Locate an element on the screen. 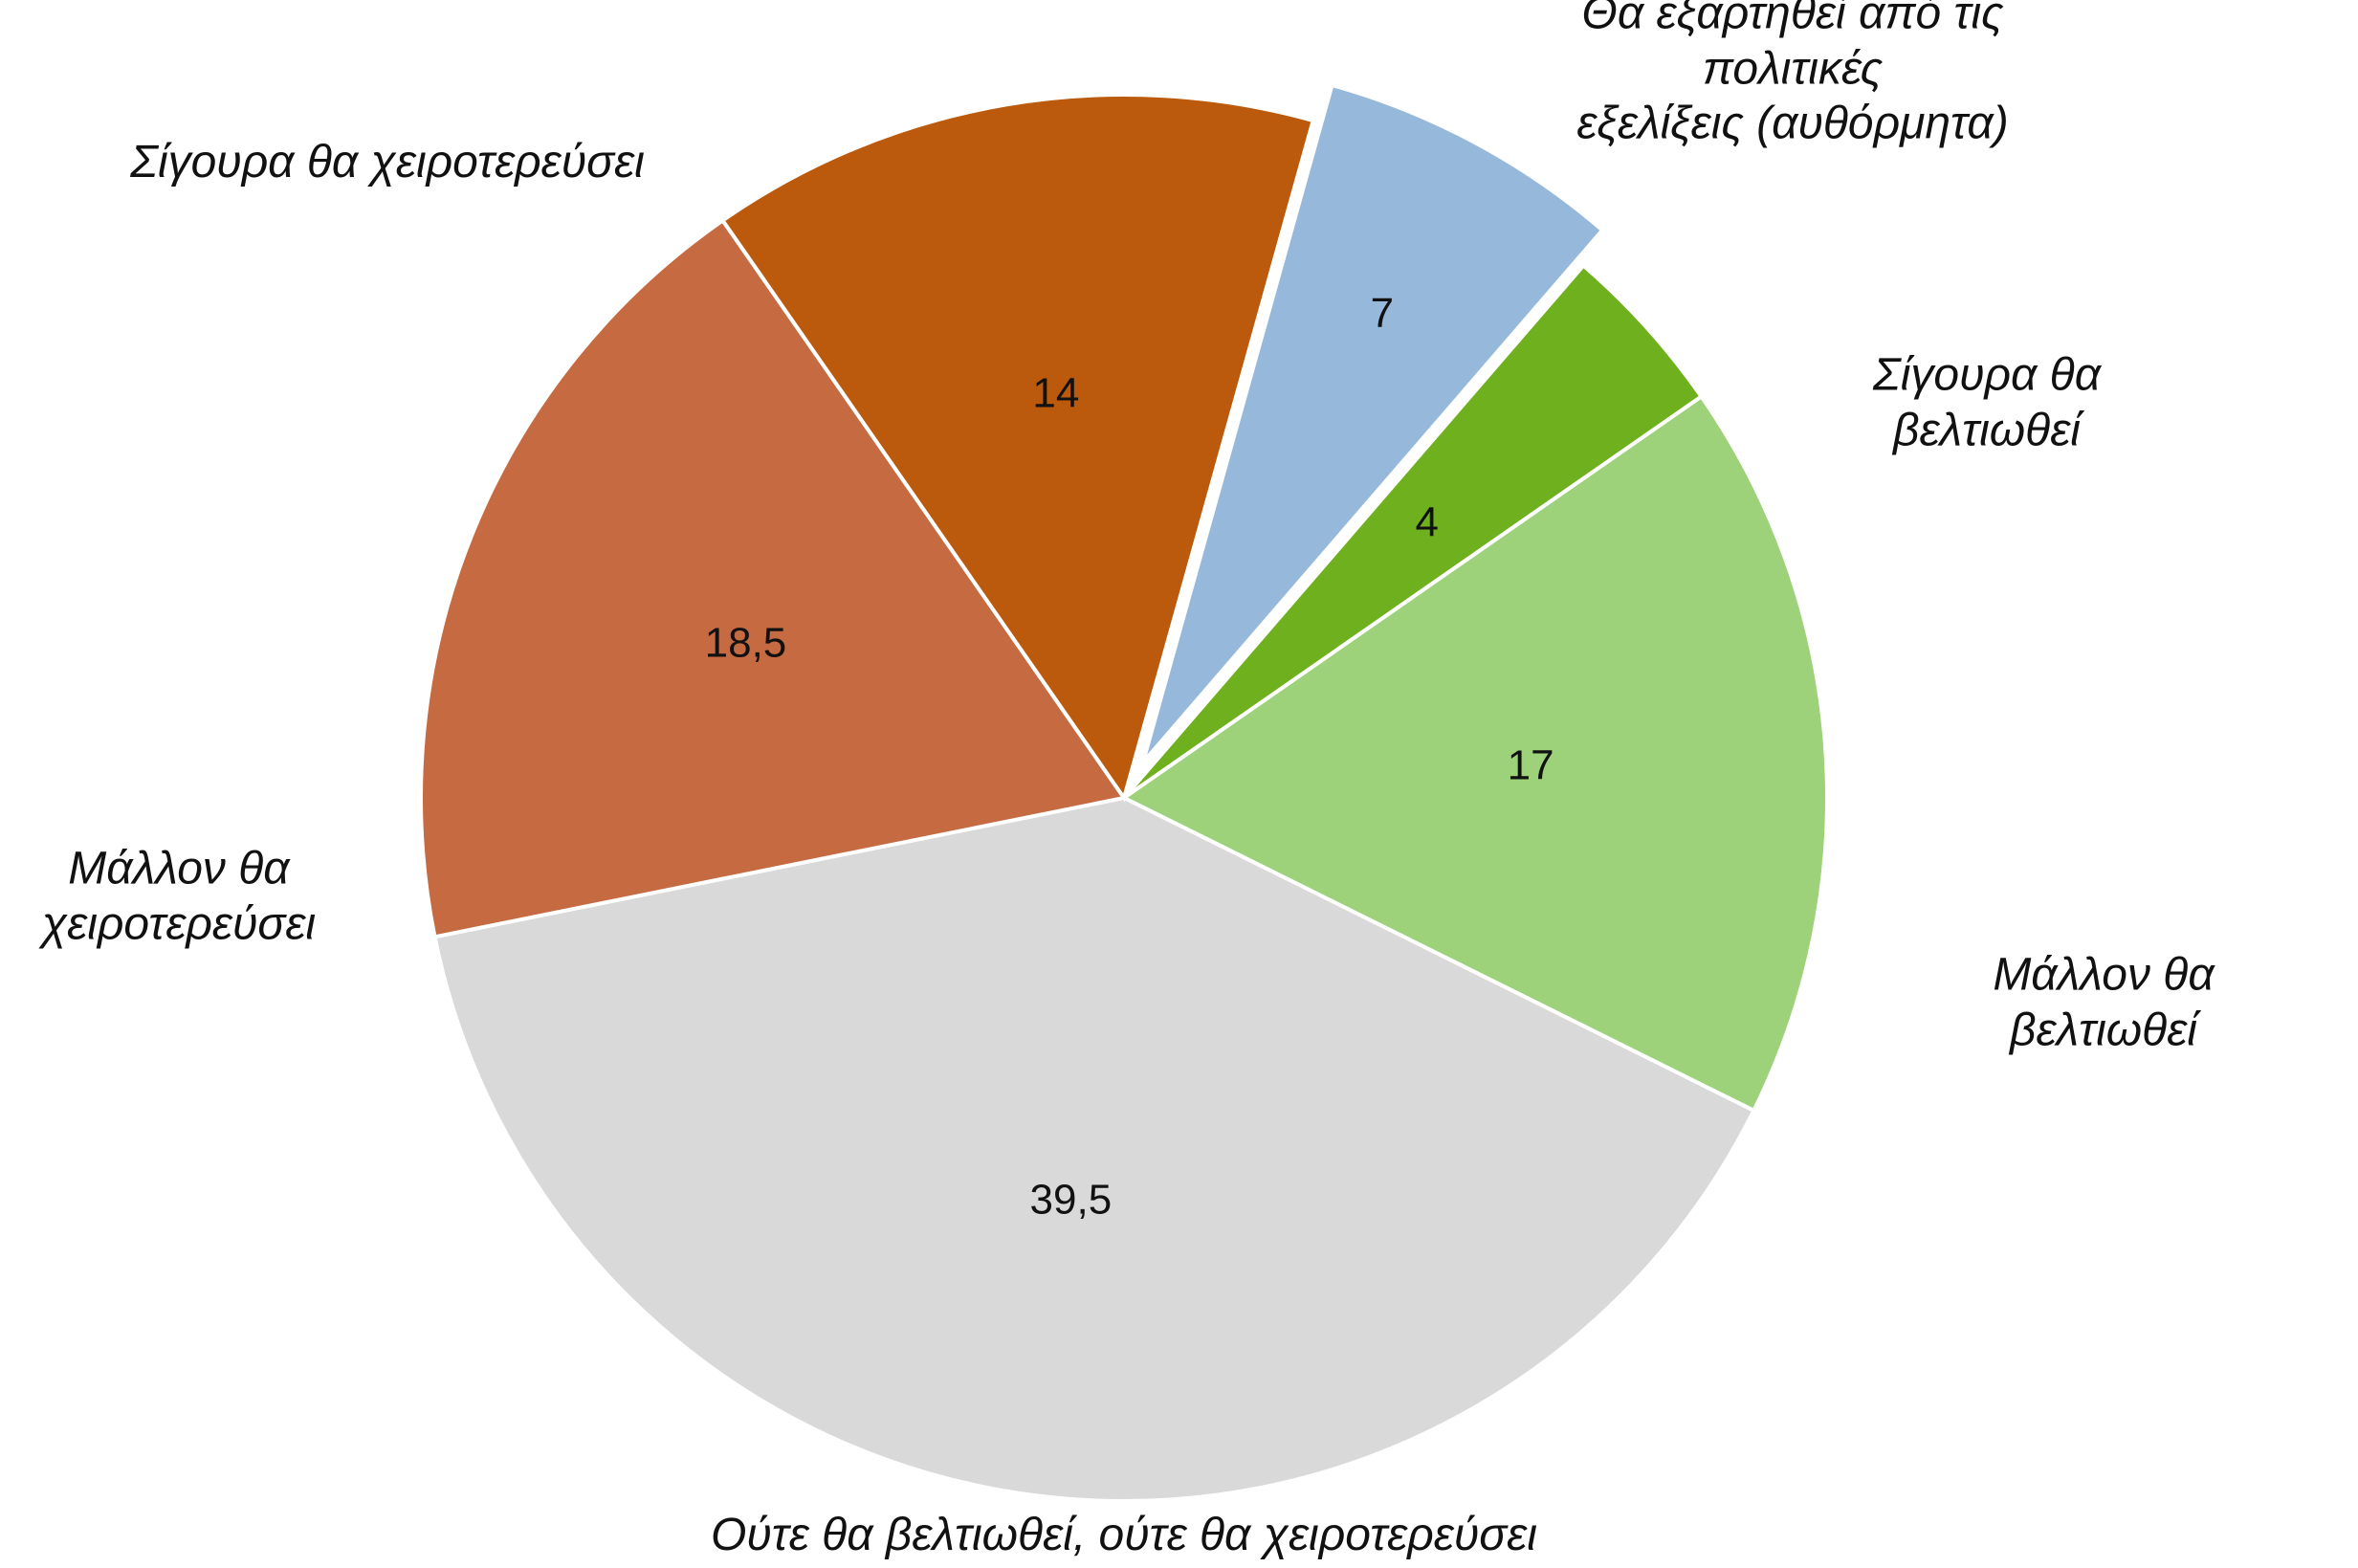 This screenshot has width=2358, height=1568. value-label: 4 is located at coordinates (1427, 521).